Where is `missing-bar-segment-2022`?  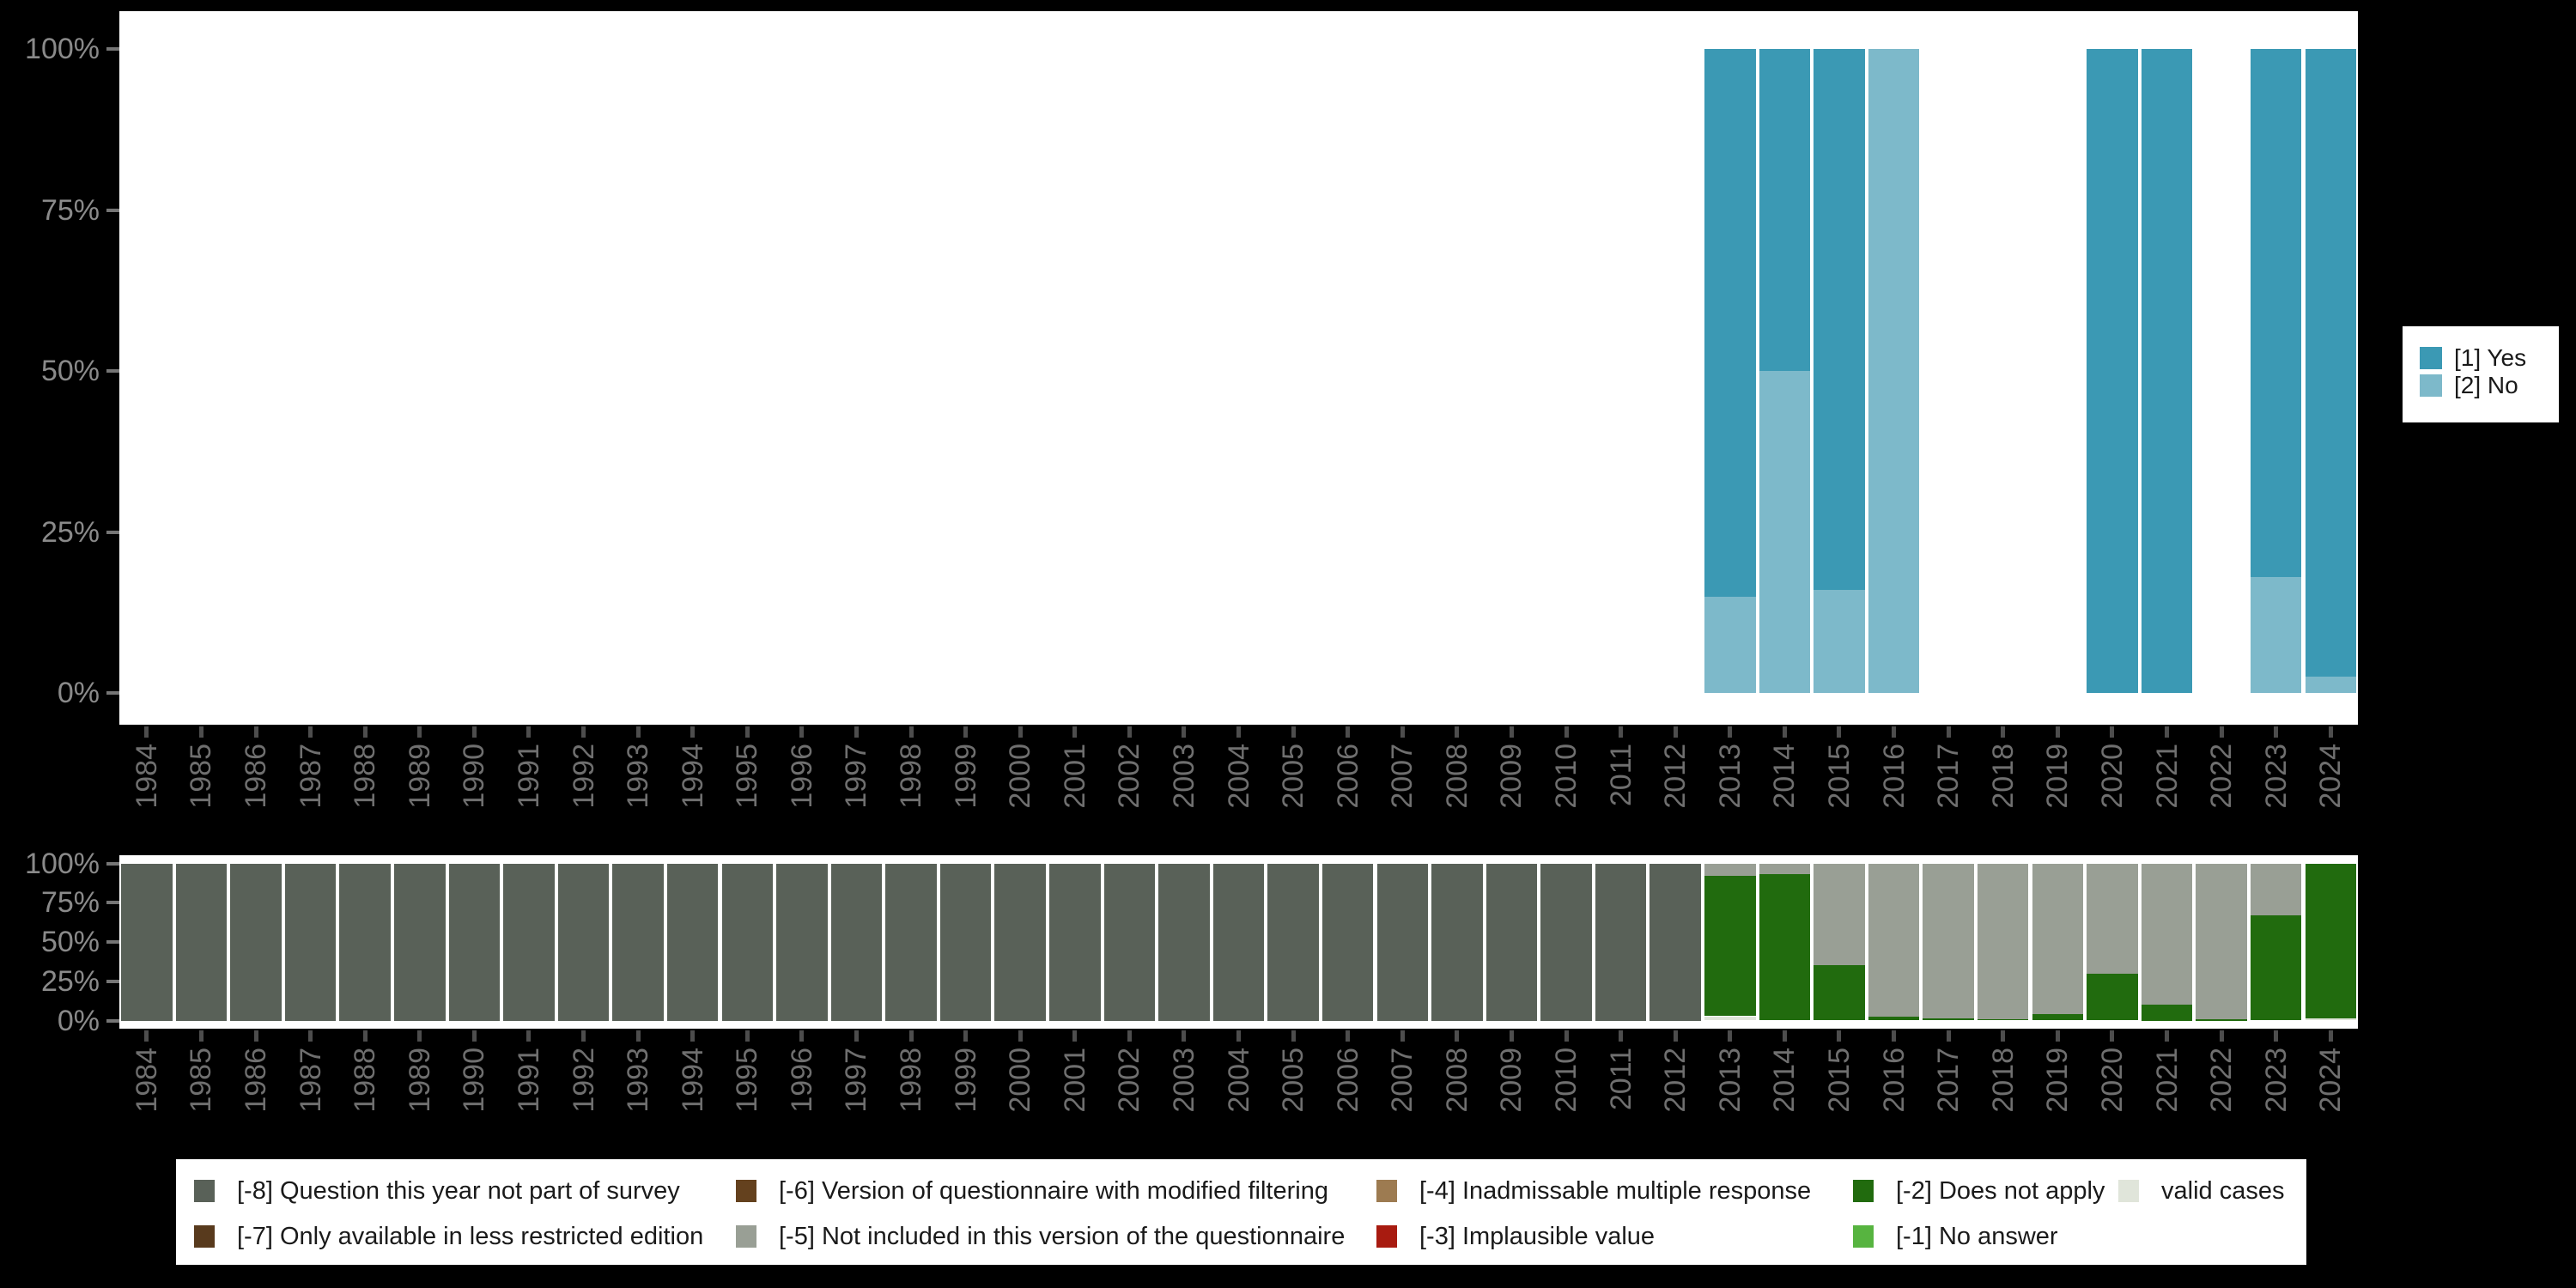 missing-bar-segment-2022 is located at coordinates (2222, 1020).